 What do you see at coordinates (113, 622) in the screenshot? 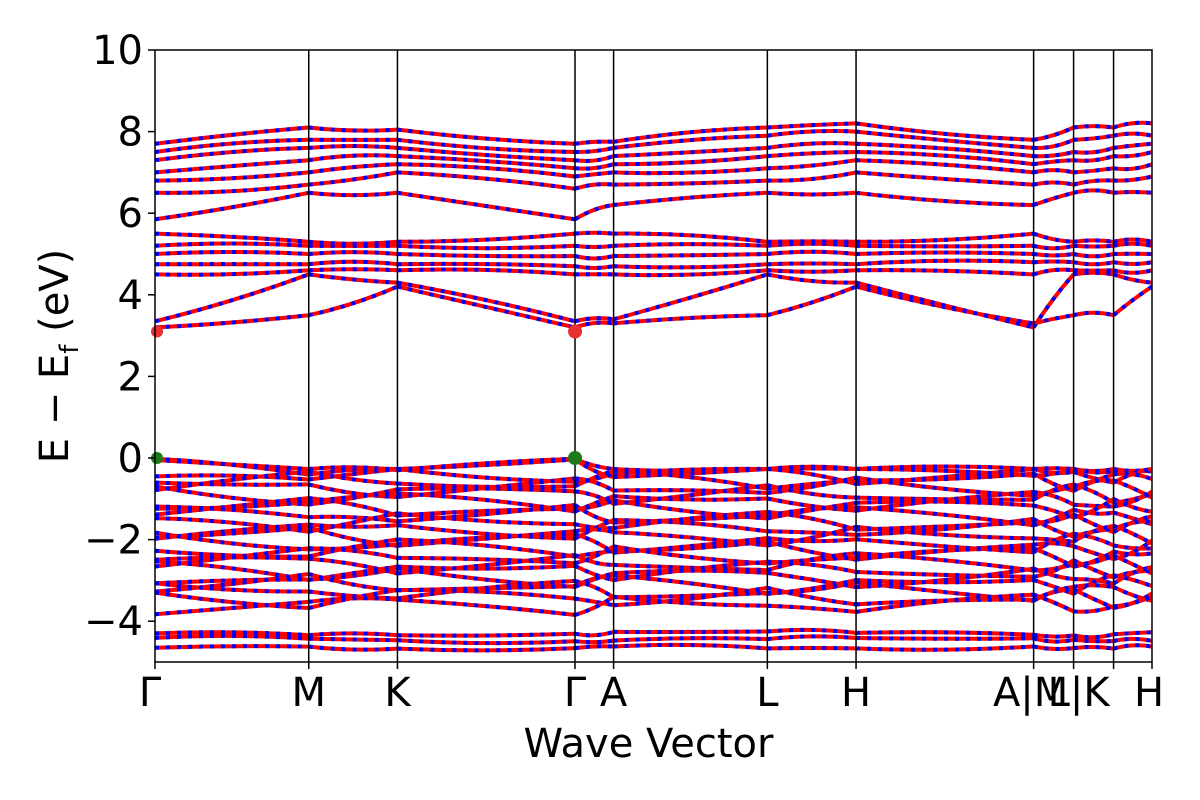
I see `y-tick-label: −4` at bounding box center [113, 622].